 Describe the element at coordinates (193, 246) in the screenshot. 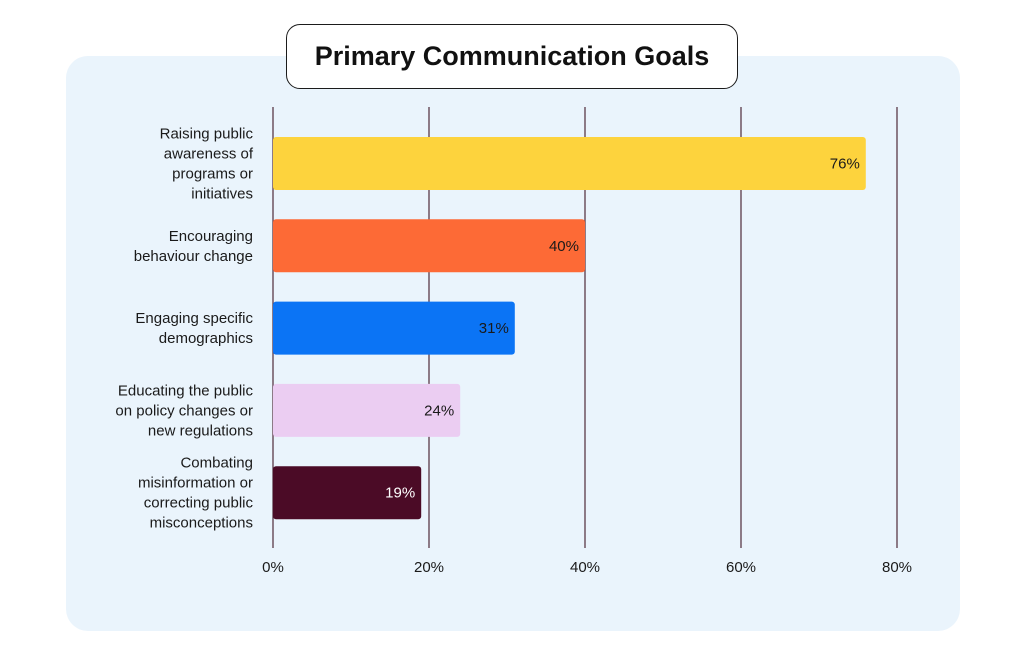

I see `category-label: Encouraging behaviour change` at that location.